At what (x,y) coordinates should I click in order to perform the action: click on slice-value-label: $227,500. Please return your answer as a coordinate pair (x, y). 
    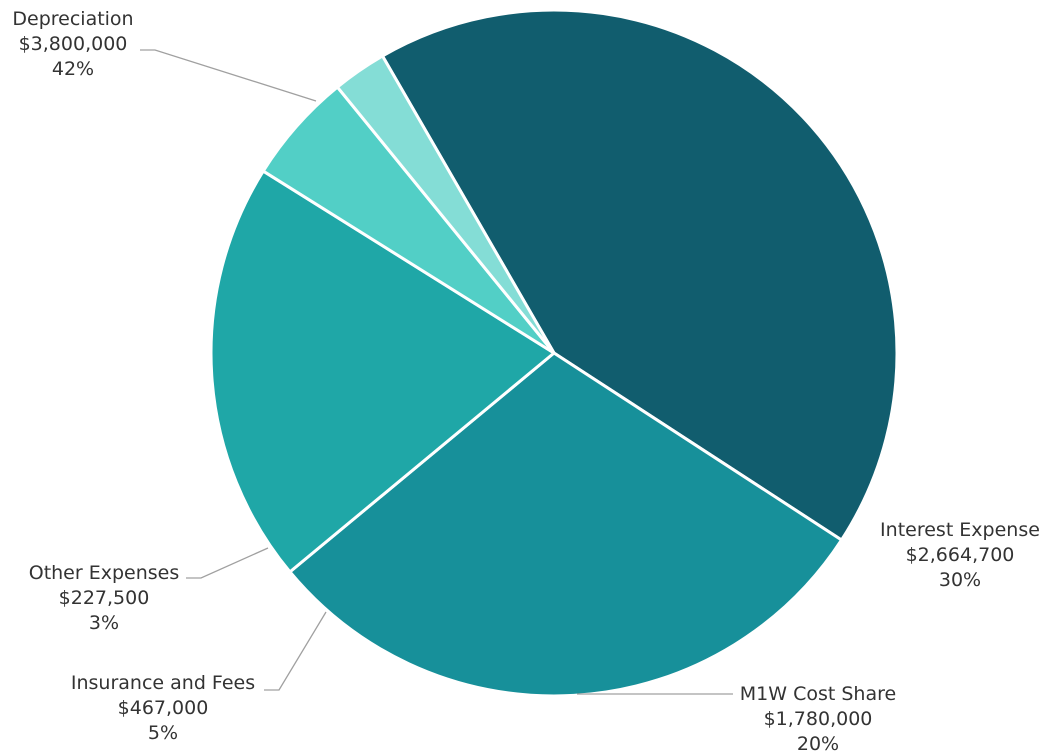
    Looking at the image, I should click on (104, 598).